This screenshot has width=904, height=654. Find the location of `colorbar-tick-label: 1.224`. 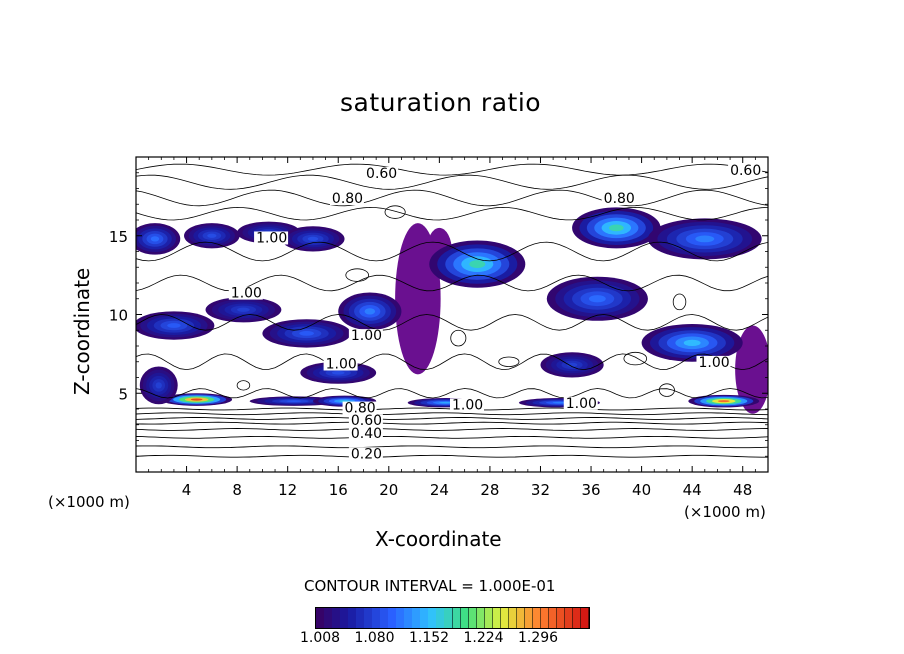

colorbar-tick-label: 1.224 is located at coordinates (483, 638).